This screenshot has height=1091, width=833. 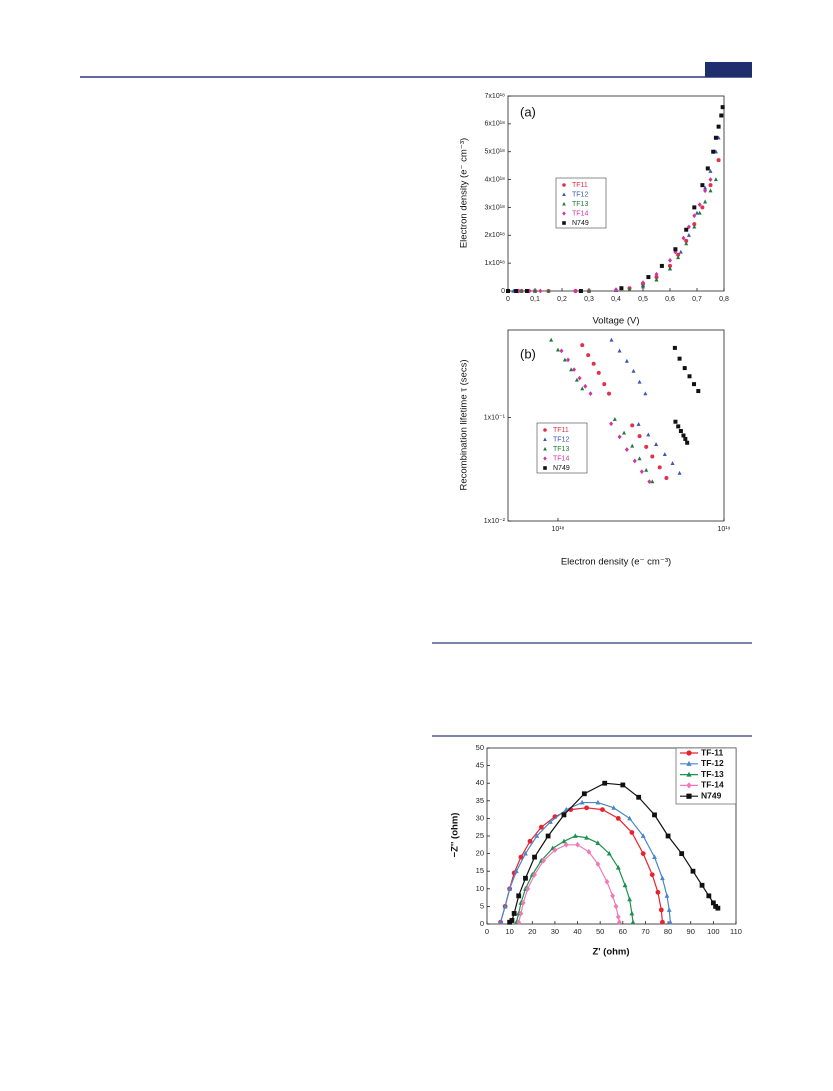 I want to click on x-tick-label: 70, so click(x=645, y=931).